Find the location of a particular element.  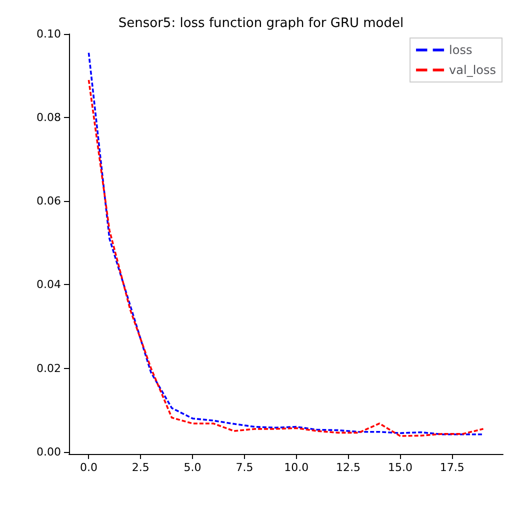

x-tick-label: 5.0 is located at coordinates (193, 467).